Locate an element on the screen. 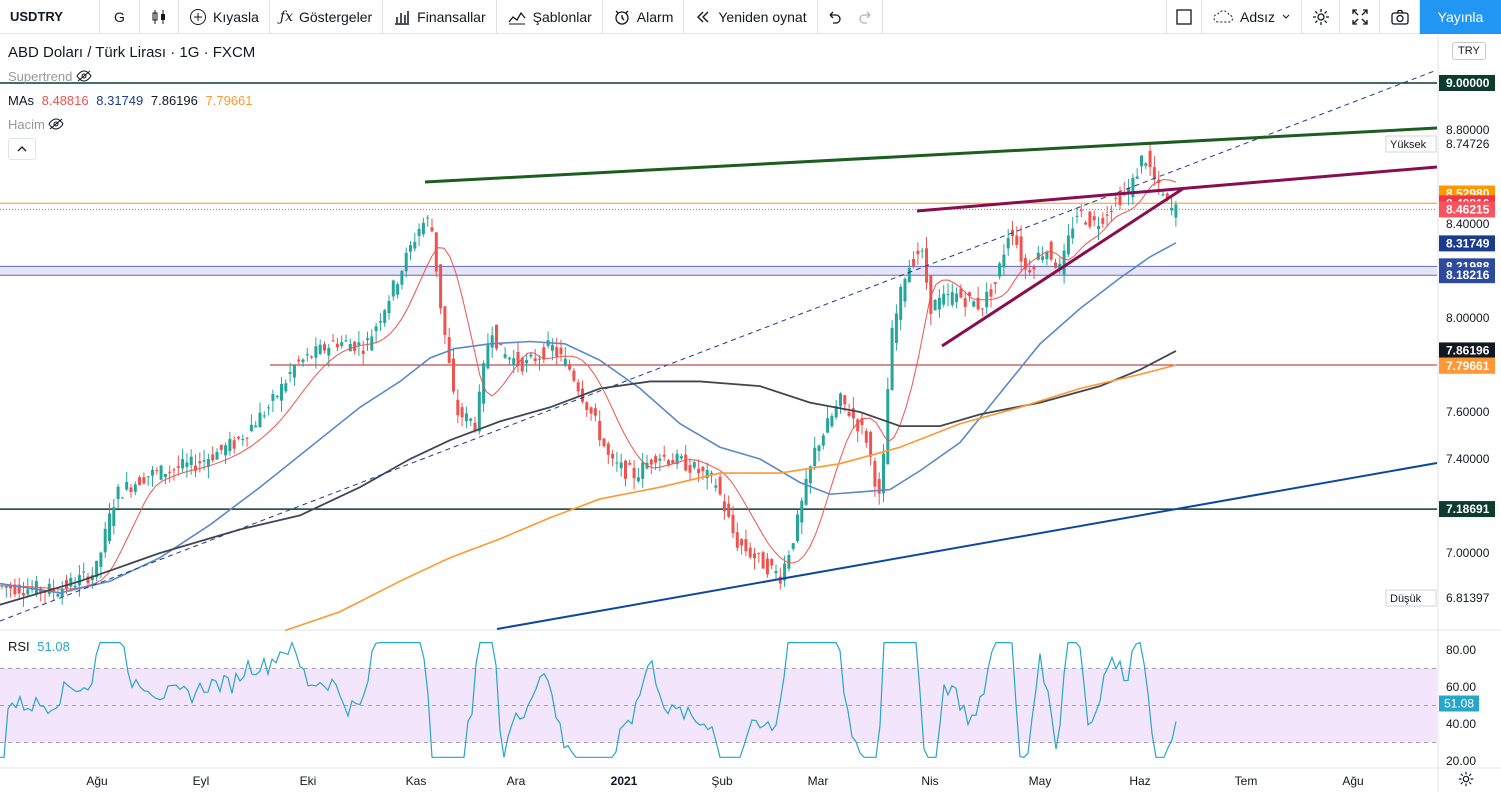 The image size is (1501, 793). volume-legend: Hacim is located at coordinates (36, 124).